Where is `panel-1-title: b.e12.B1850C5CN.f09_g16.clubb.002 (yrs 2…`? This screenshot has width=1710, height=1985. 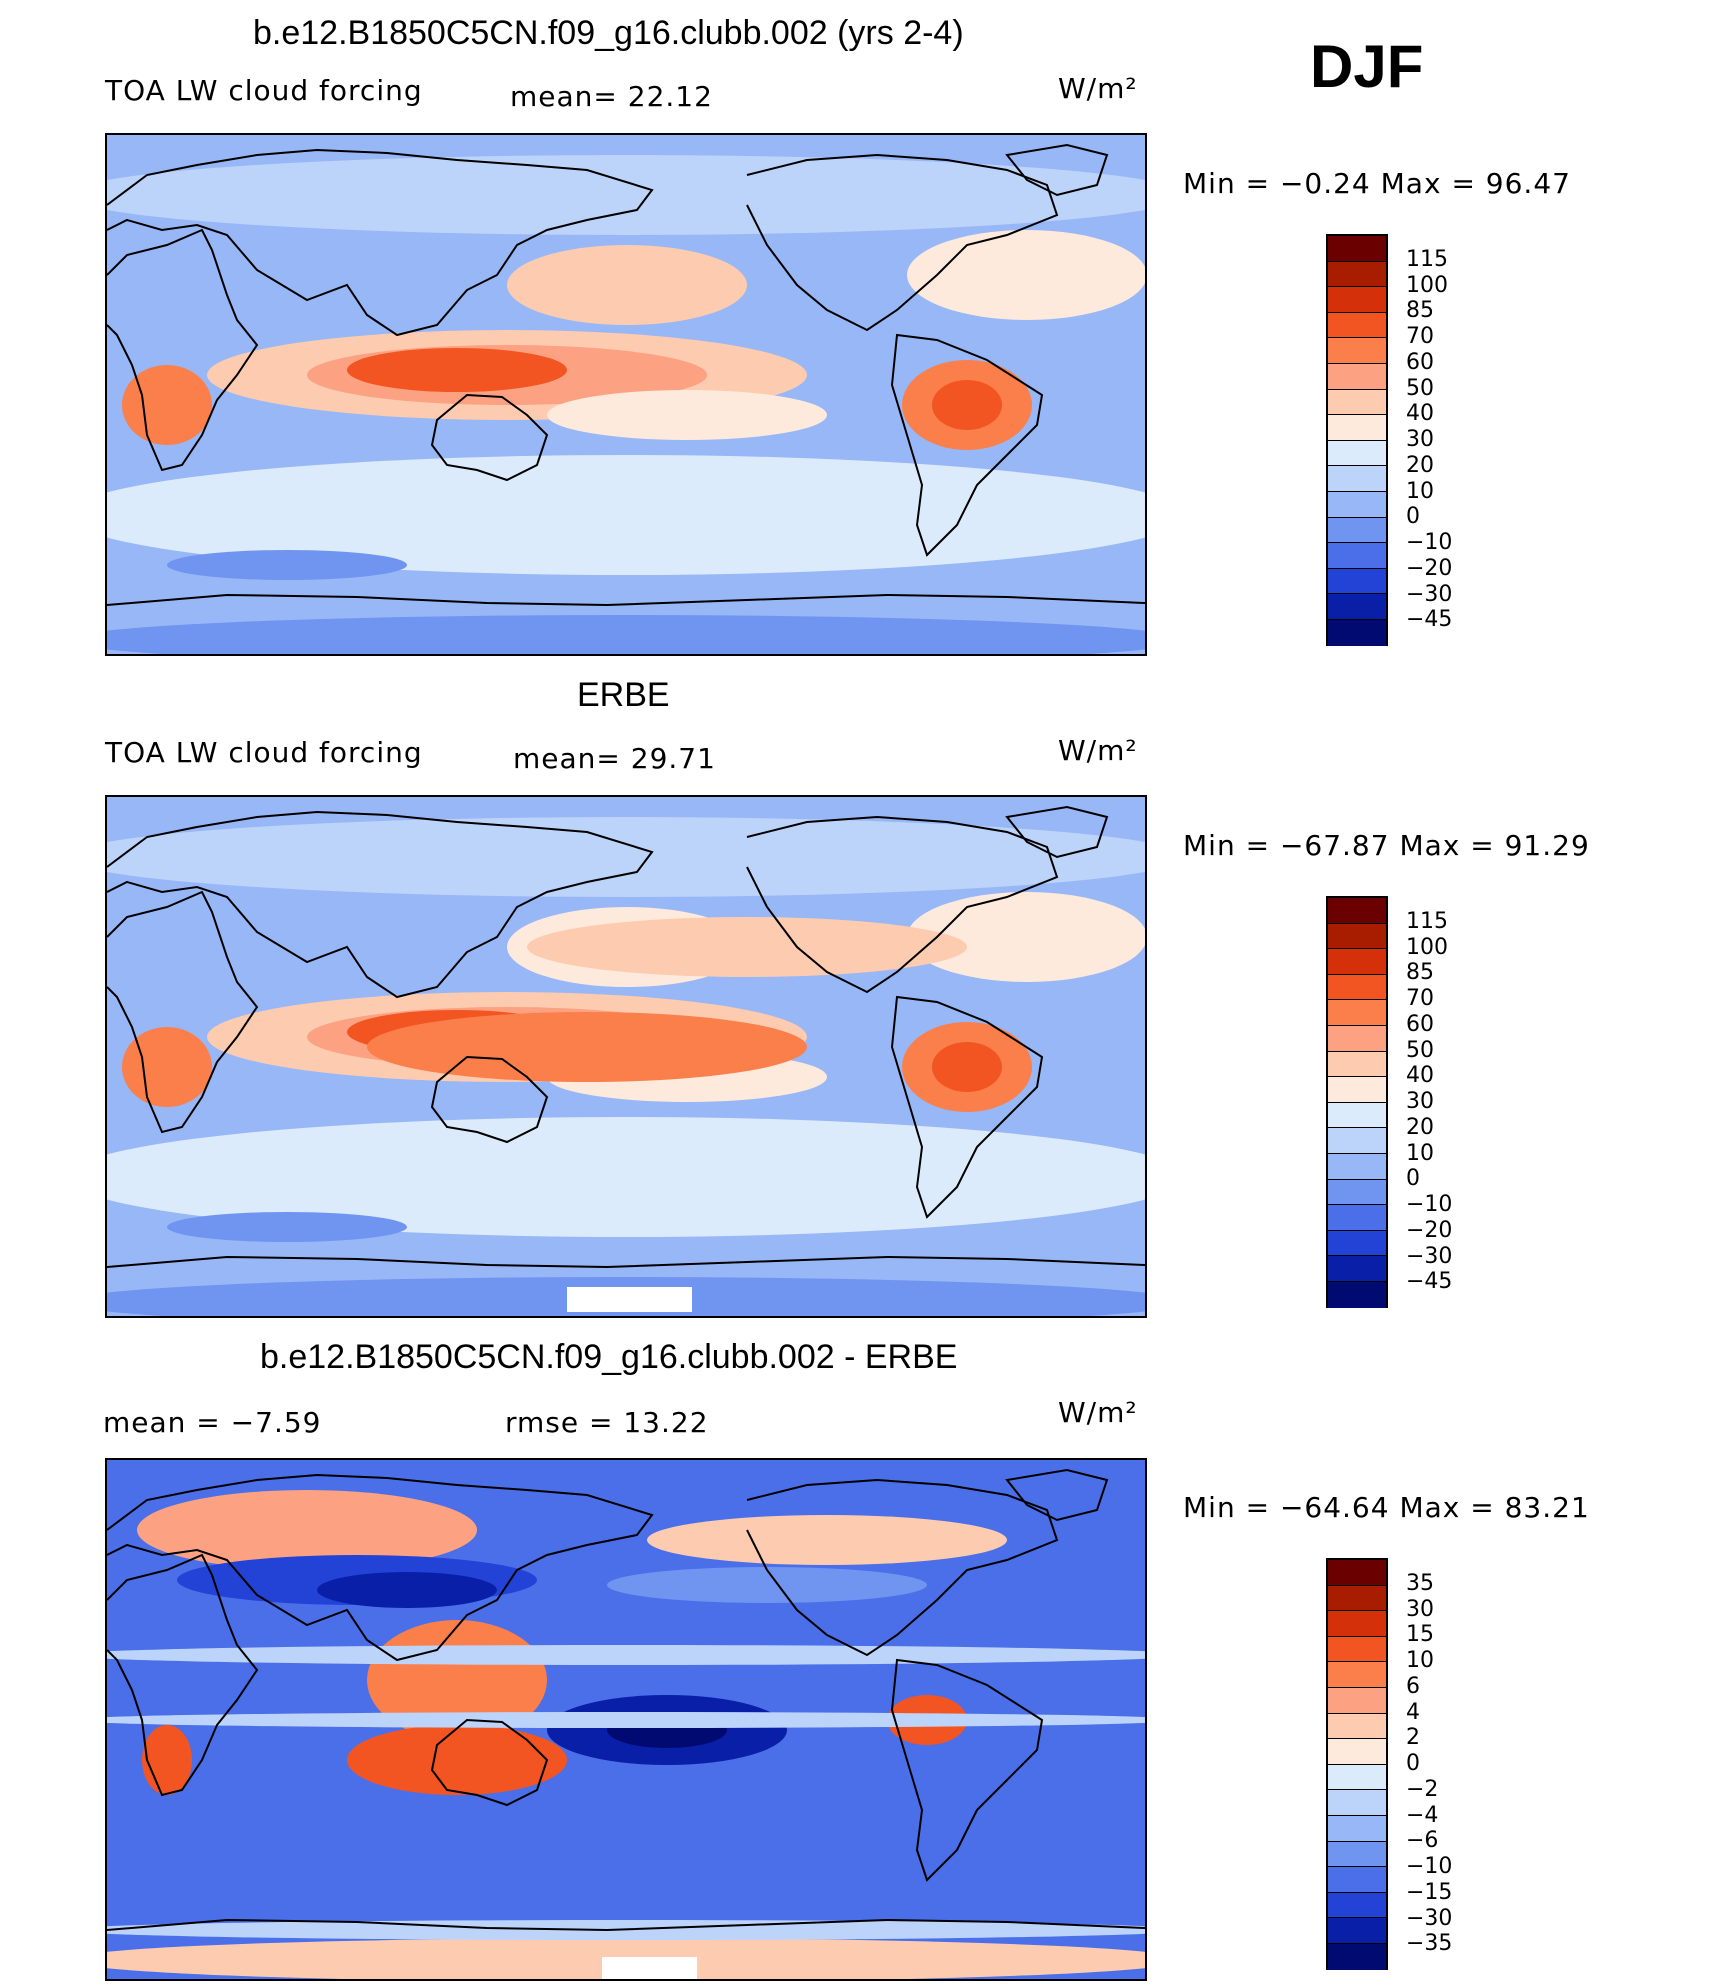 panel-1-title: b.e12.B1850C5CN.f09_g16.clubb.002 (yrs 2… is located at coordinates (608, 33).